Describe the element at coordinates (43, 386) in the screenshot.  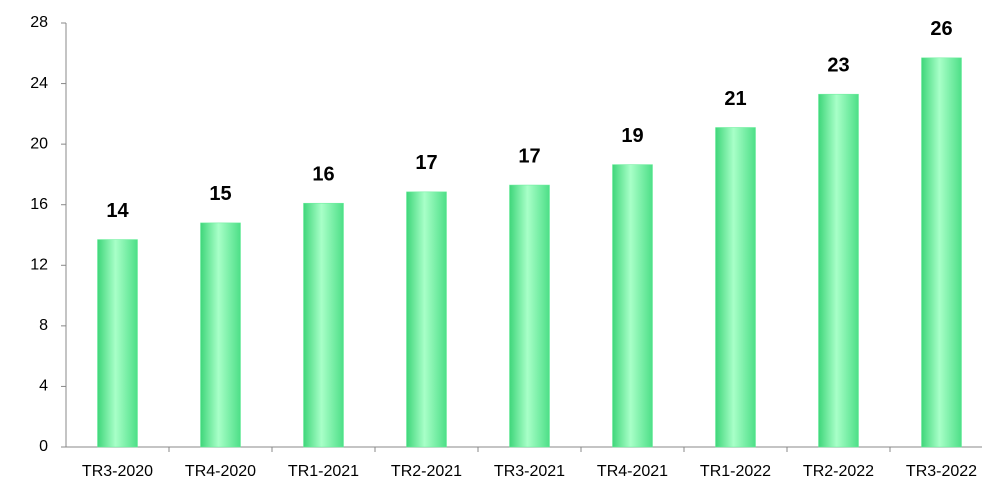
I see `y-tick-label: 4` at that location.